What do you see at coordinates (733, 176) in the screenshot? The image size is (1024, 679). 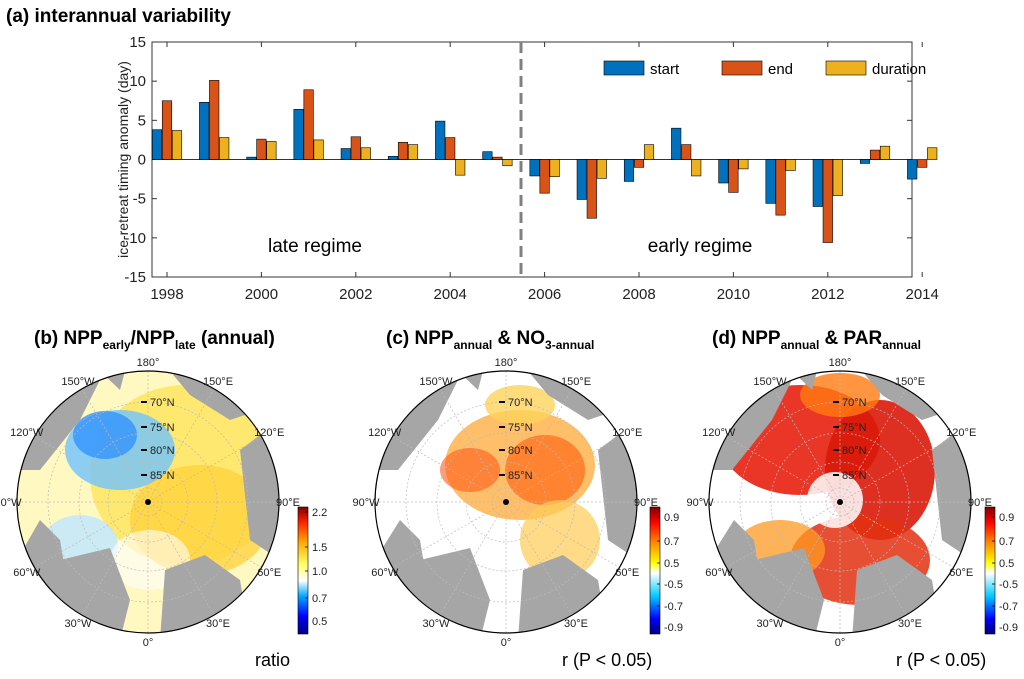 I see `bar-end-2010` at bounding box center [733, 176].